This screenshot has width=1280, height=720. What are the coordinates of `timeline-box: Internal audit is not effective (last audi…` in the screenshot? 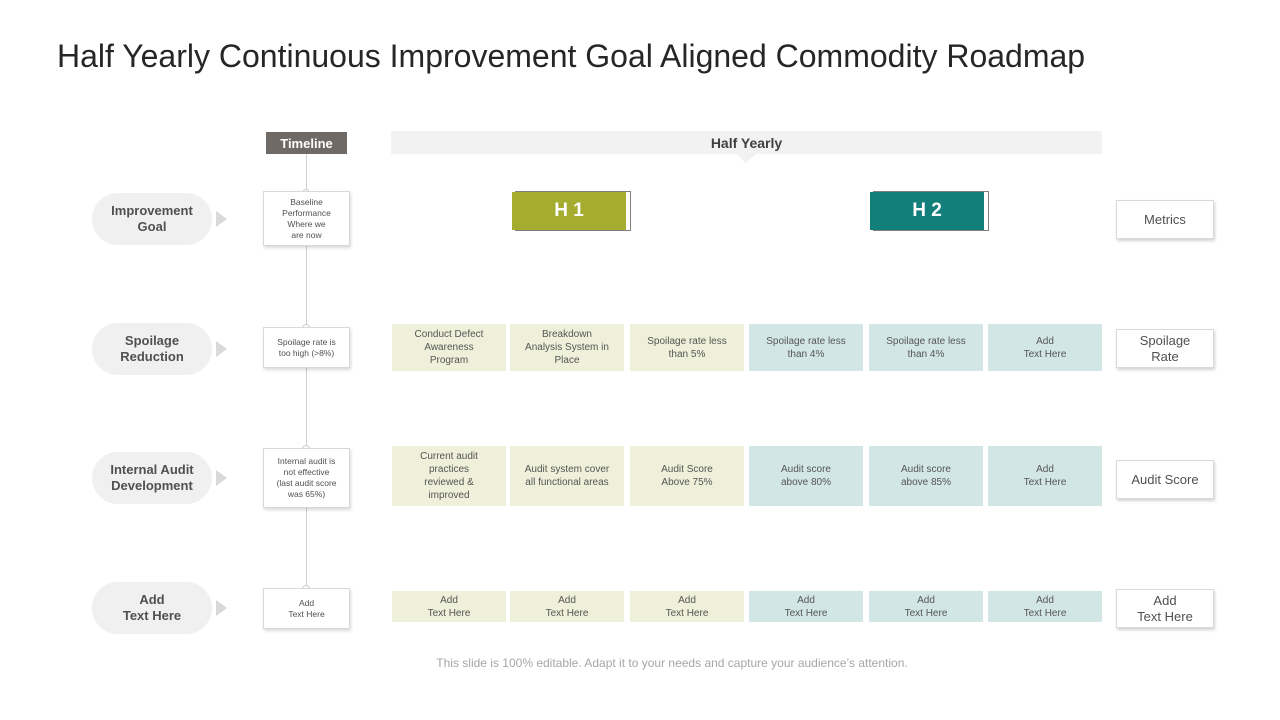 It's located at (306, 478).